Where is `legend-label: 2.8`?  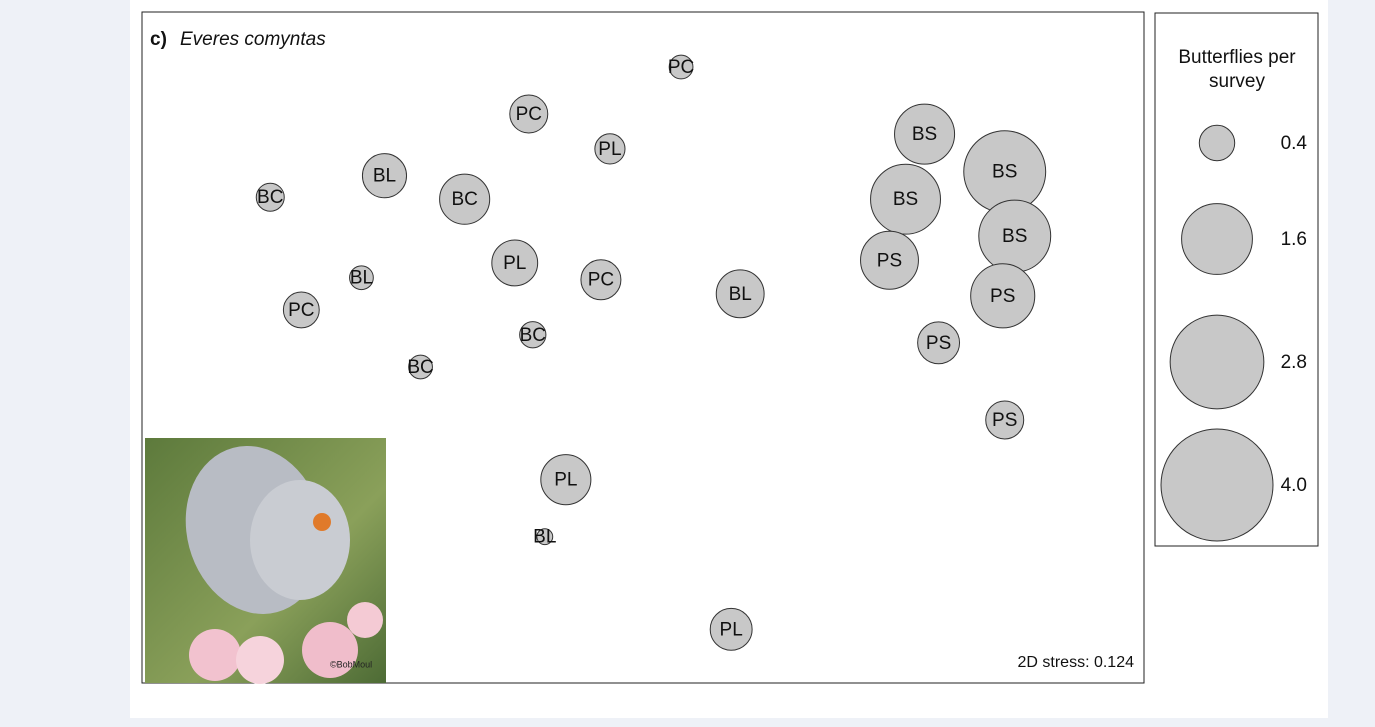 legend-label: 2.8 is located at coordinates (1294, 362).